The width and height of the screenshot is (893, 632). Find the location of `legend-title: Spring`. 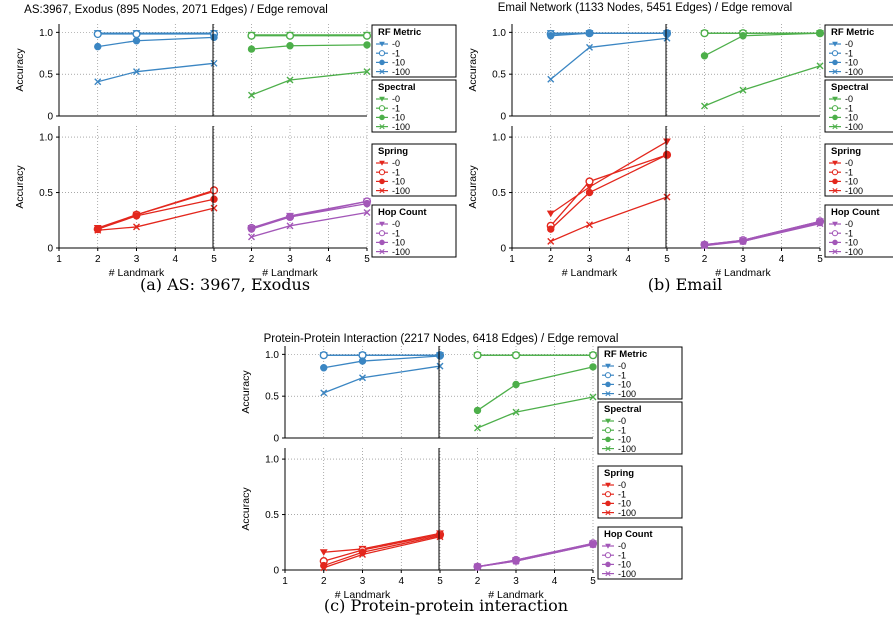

legend-title: Spring is located at coordinates (619, 473).